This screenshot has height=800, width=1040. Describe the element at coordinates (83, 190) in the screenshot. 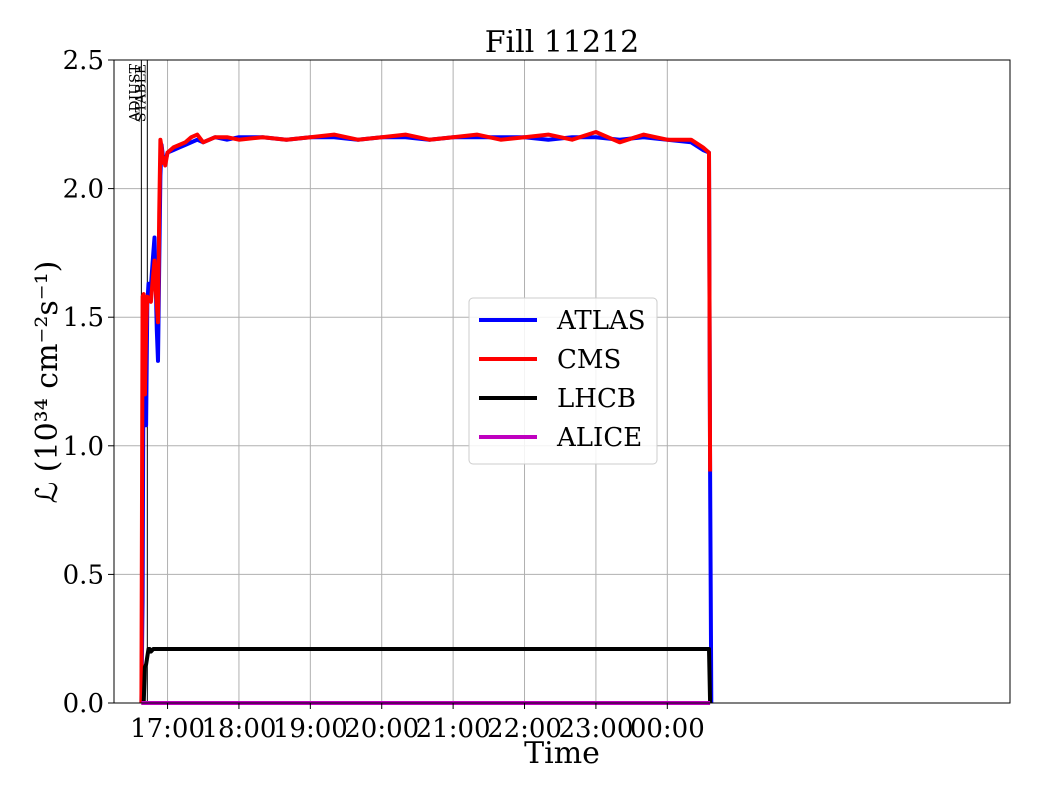

I see `y-tick-label: 2.0` at that location.